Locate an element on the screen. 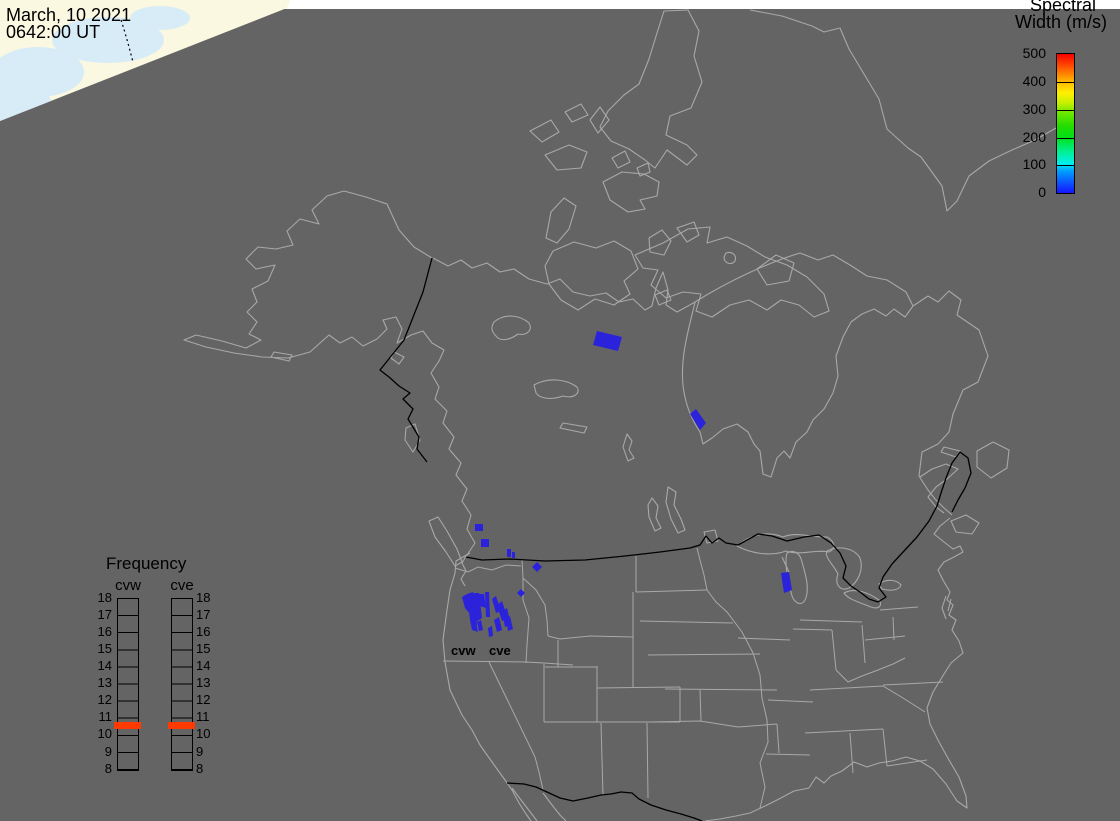  us-mexico-border is located at coordinates (604, 801).